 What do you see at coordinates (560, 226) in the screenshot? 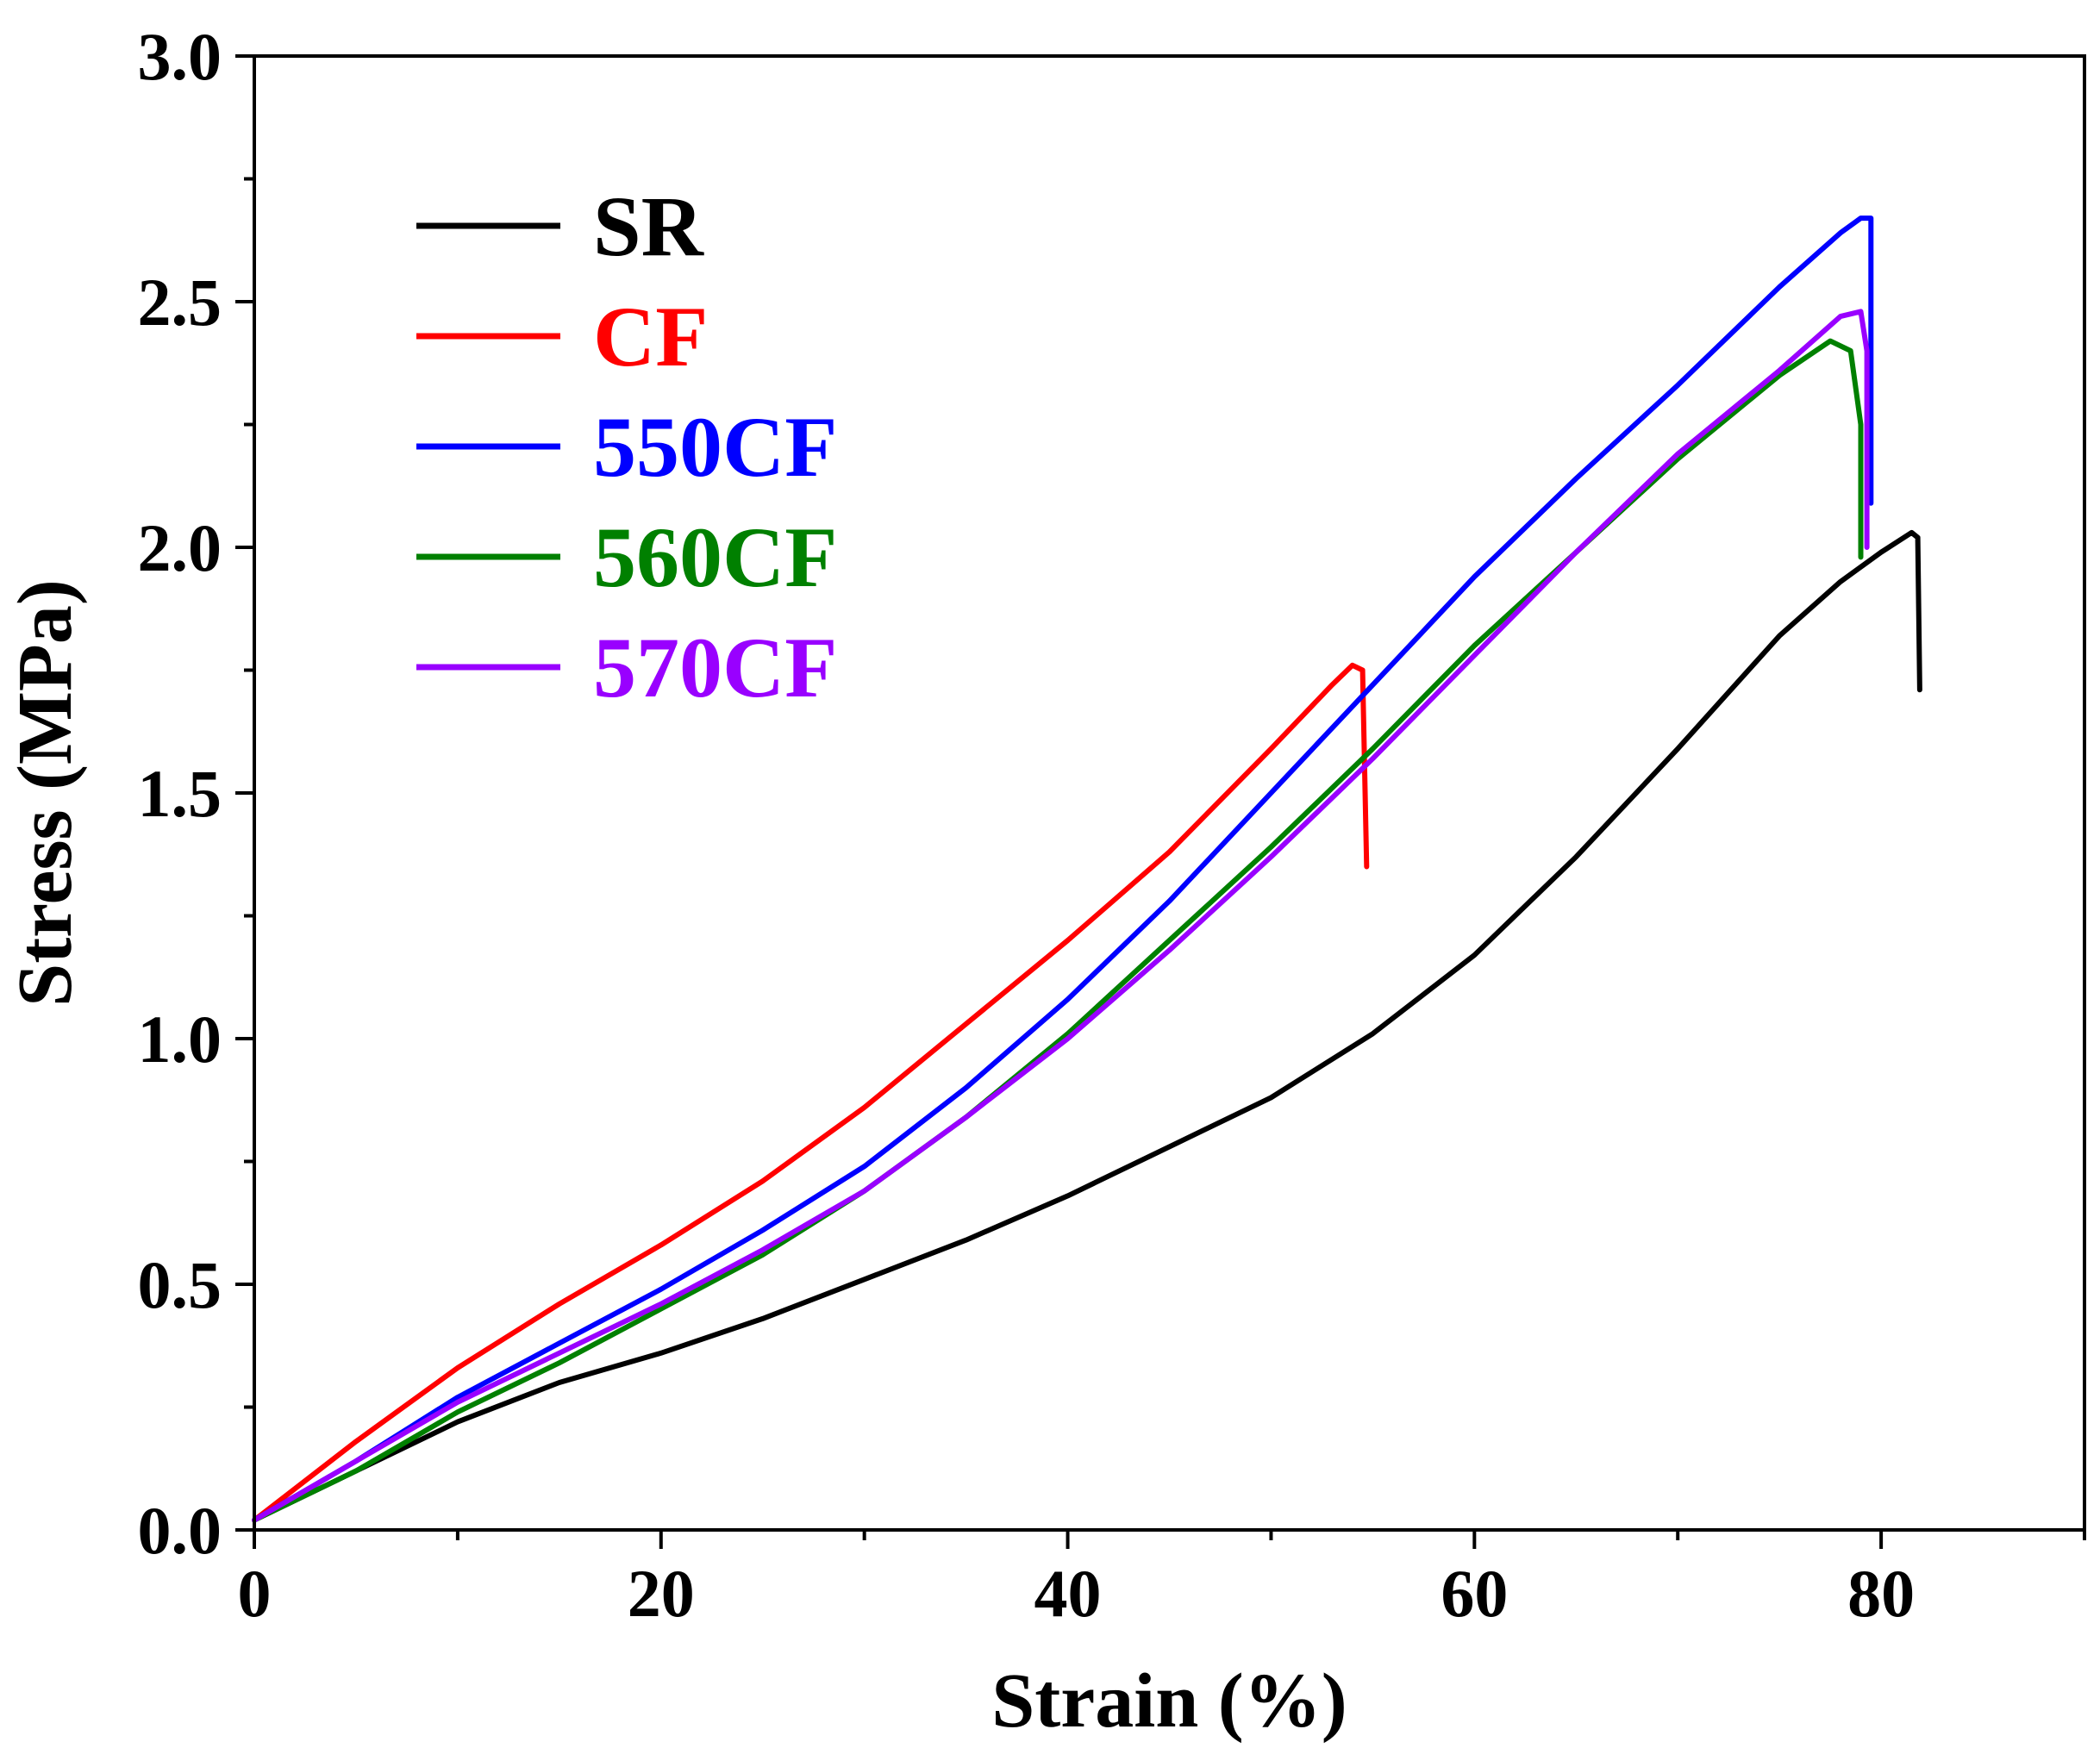
I see `legend-item-sr: SR` at bounding box center [560, 226].